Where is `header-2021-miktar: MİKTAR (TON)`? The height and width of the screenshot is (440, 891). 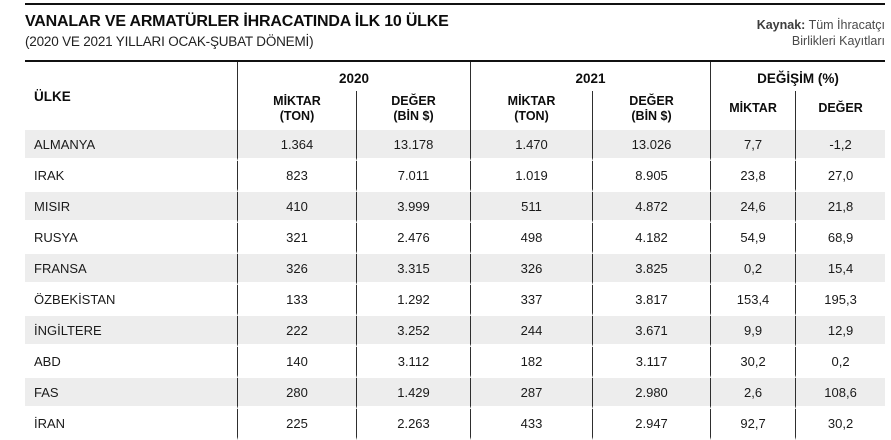 header-2021-miktar: MİKTAR (TON) is located at coordinates (531, 110).